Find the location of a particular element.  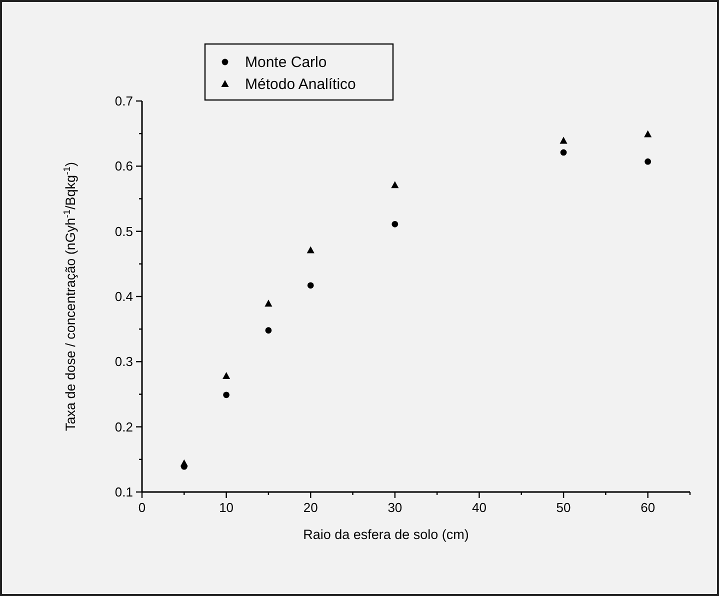

x-tick-label: 10 is located at coordinates (226, 507).